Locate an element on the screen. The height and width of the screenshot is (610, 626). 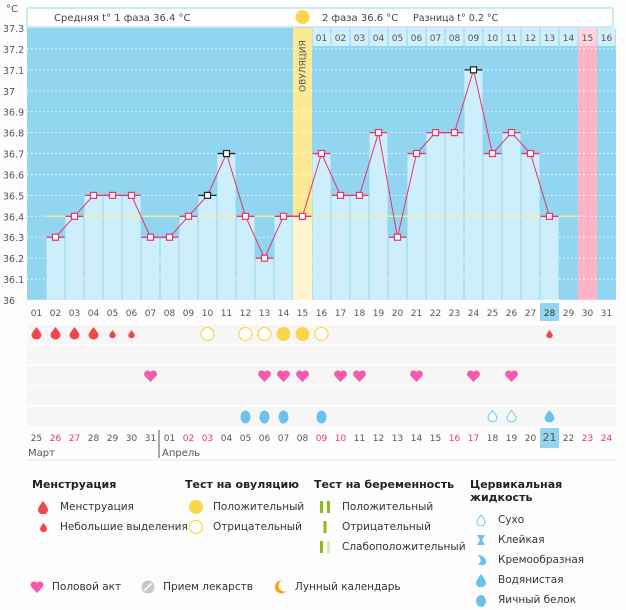
calendar-date-label: 01 is located at coordinates (169, 439).